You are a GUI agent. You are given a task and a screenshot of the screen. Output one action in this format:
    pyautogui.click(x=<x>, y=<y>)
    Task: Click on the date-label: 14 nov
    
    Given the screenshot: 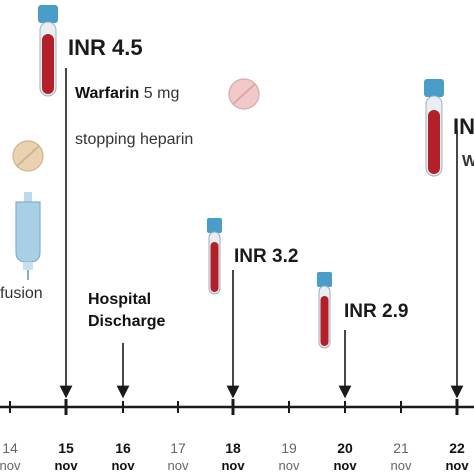 What is the action you would take?
    pyautogui.click(x=15, y=456)
    